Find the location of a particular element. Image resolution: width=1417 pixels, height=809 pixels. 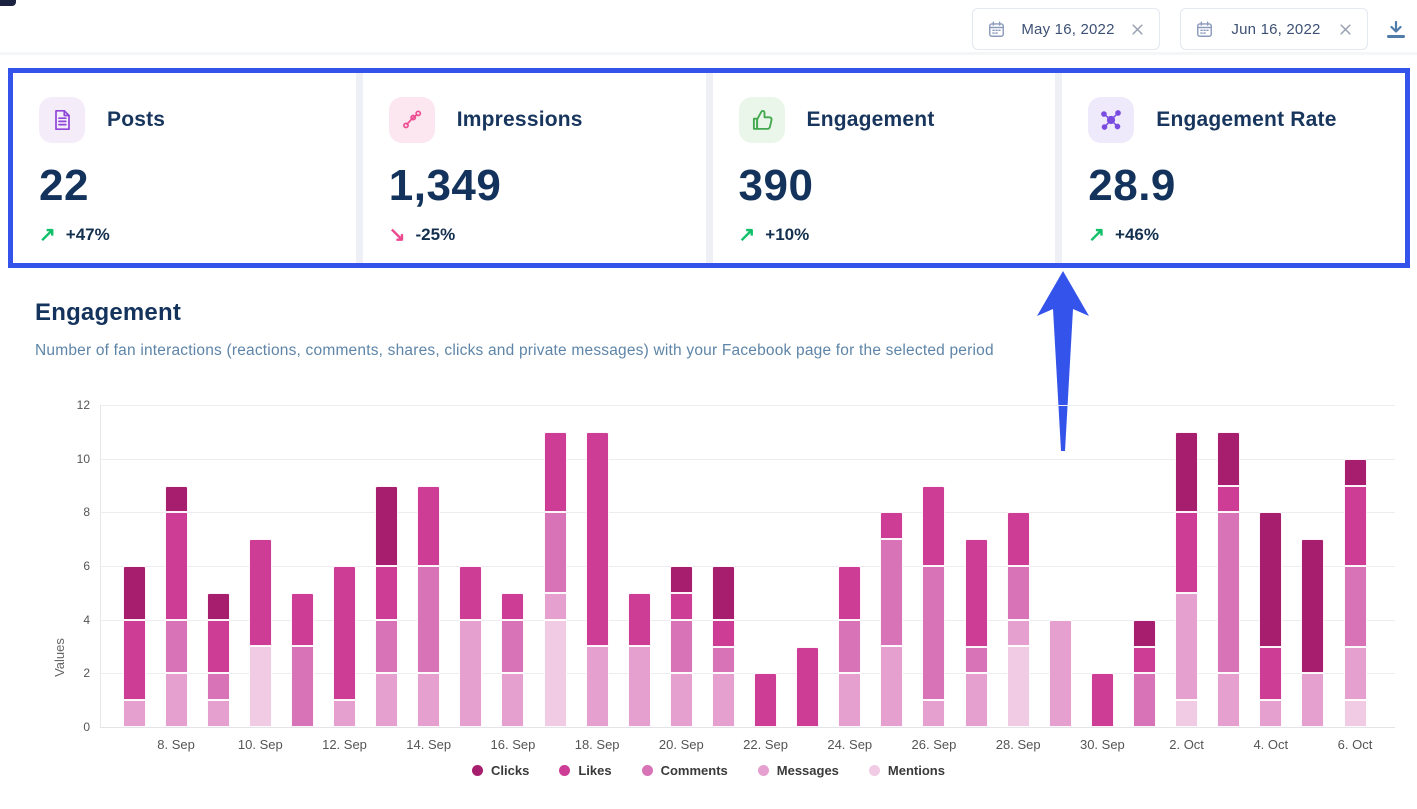

bar-25-sep is located at coordinates (892, 619).